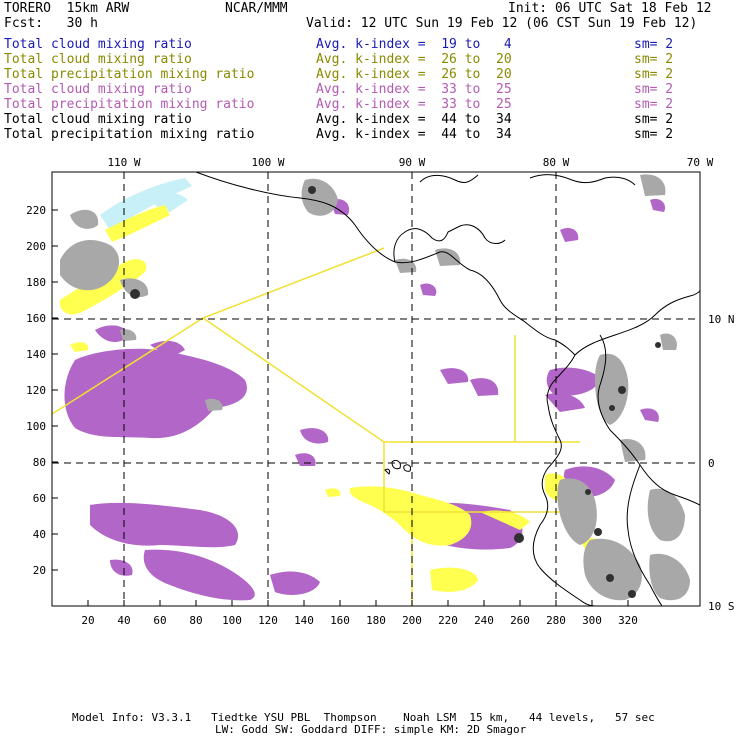  What do you see at coordinates (36, 282) in the screenshot?
I see `y-tick-label: 180` at bounding box center [36, 282].